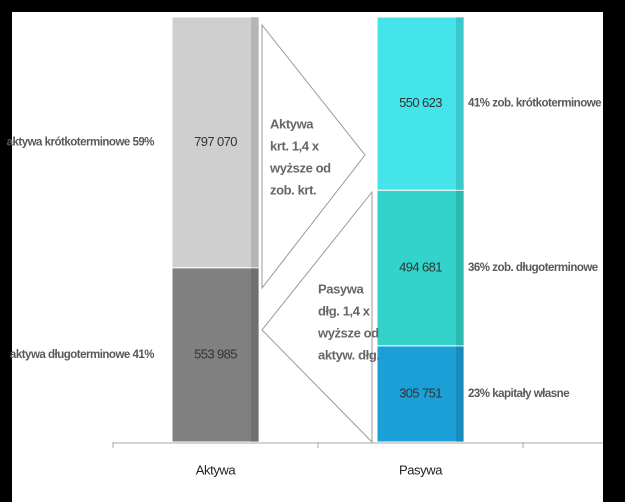  Describe the element at coordinates (533, 268) in the screenshot. I see `segment-name: 36% zob. długoterminowe` at that location.